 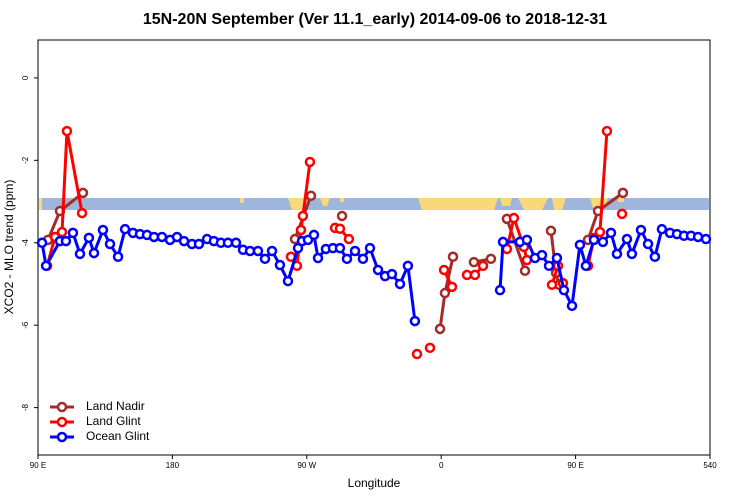 I want to click on x-axis-label: Longitude, so click(x=374, y=483).